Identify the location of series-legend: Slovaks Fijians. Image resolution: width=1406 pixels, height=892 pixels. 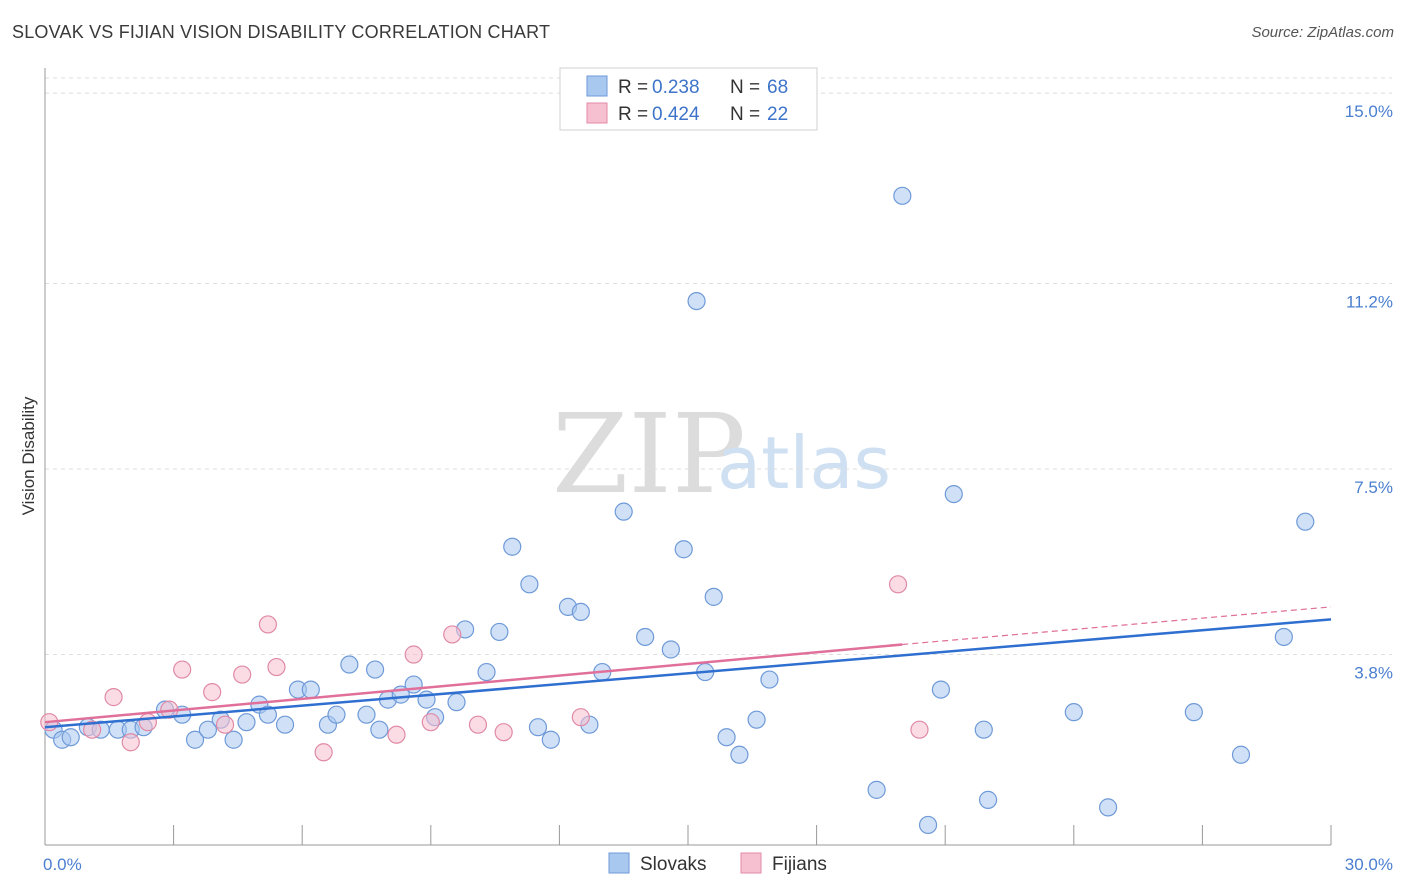
(717, 863).